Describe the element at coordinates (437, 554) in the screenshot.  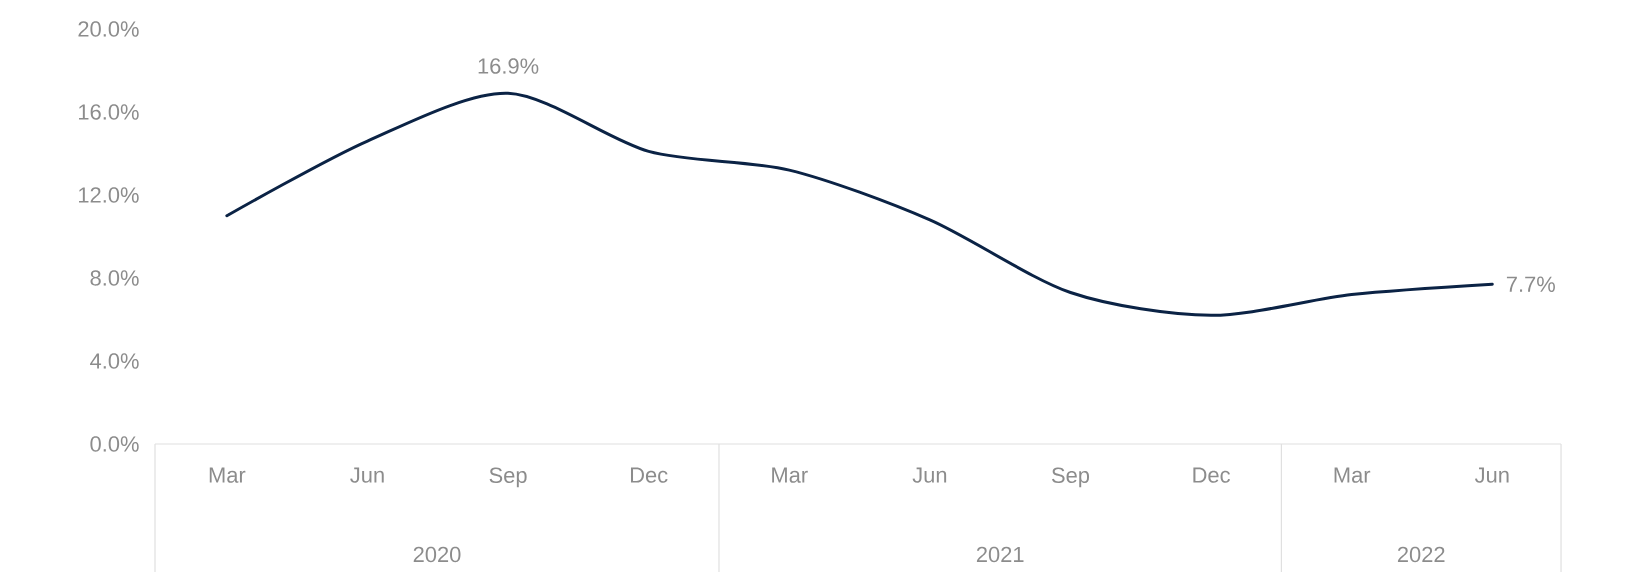
I see `text: 2020` at that location.